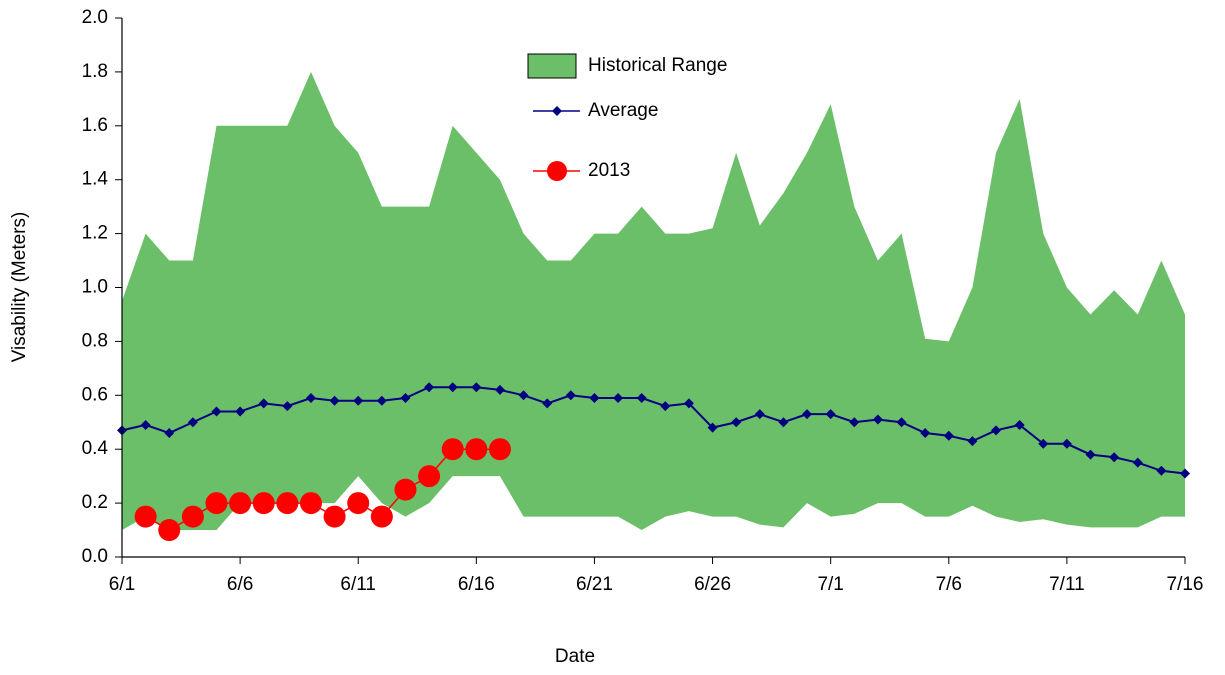 The image size is (1225, 675). Describe the element at coordinates (552, 66) in the screenshot. I see `legend-swatch` at that location.